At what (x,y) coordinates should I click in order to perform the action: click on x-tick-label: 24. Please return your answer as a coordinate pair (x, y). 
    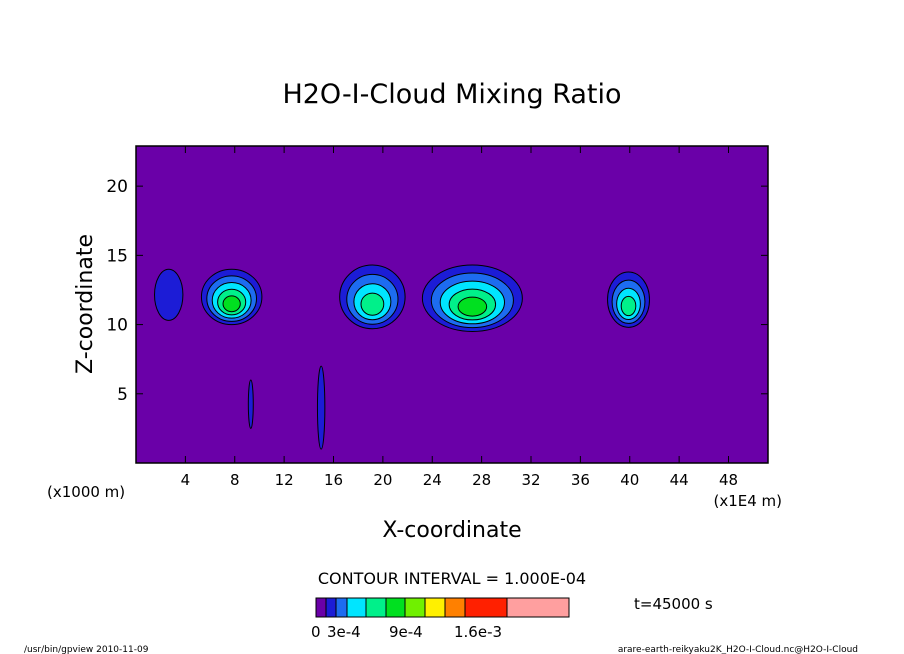
    Looking at the image, I should click on (432, 480).